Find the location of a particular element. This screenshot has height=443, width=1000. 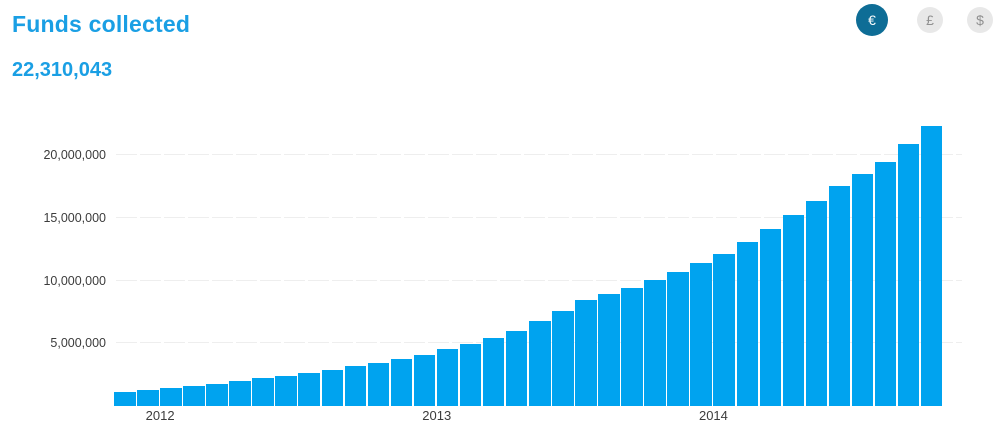

currency-usd-button: $ is located at coordinates (980, 20).